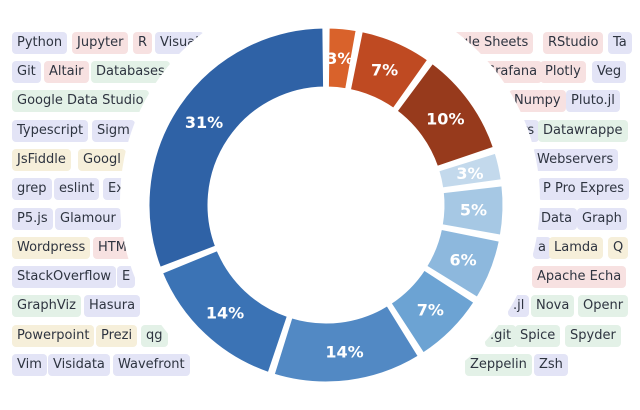 Image resolution: width=640 pixels, height=410 pixels. What do you see at coordinates (537, 101) in the screenshot?
I see `tool-tag: Numpy` at bounding box center [537, 101].